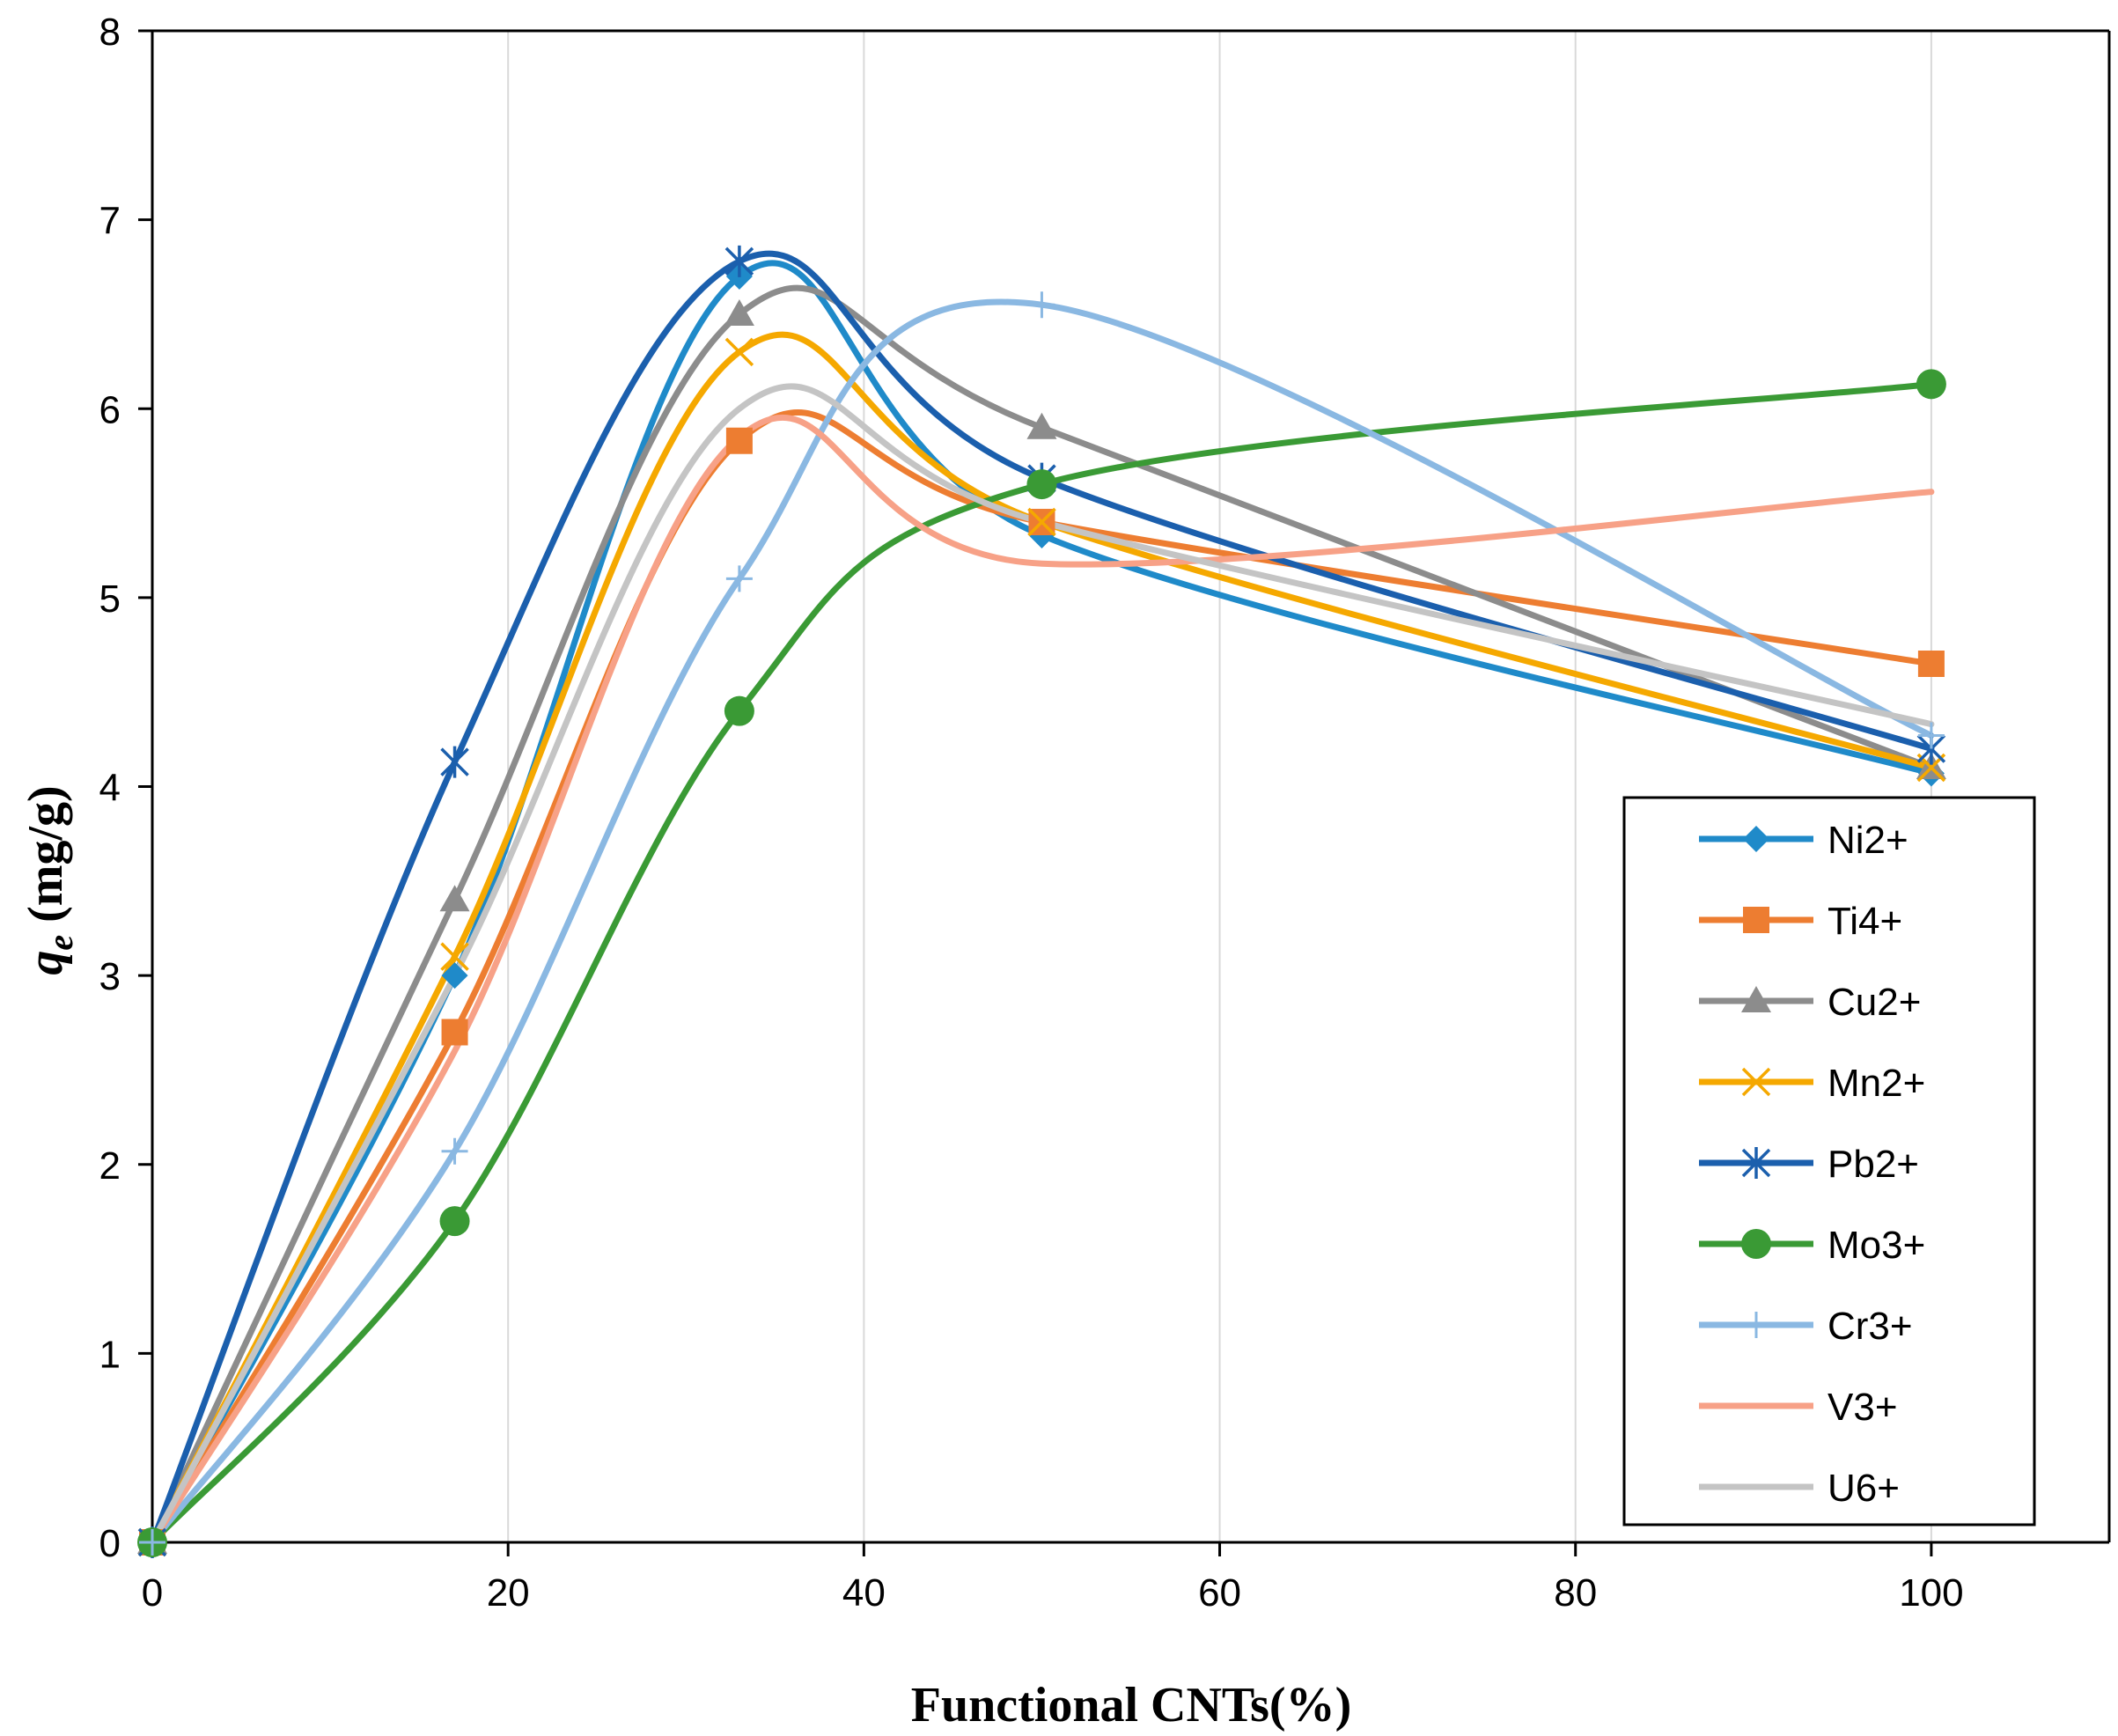 The height and width of the screenshot is (1736, 2118). What do you see at coordinates (110, 221) in the screenshot?
I see `y-tick-label: 7` at bounding box center [110, 221].